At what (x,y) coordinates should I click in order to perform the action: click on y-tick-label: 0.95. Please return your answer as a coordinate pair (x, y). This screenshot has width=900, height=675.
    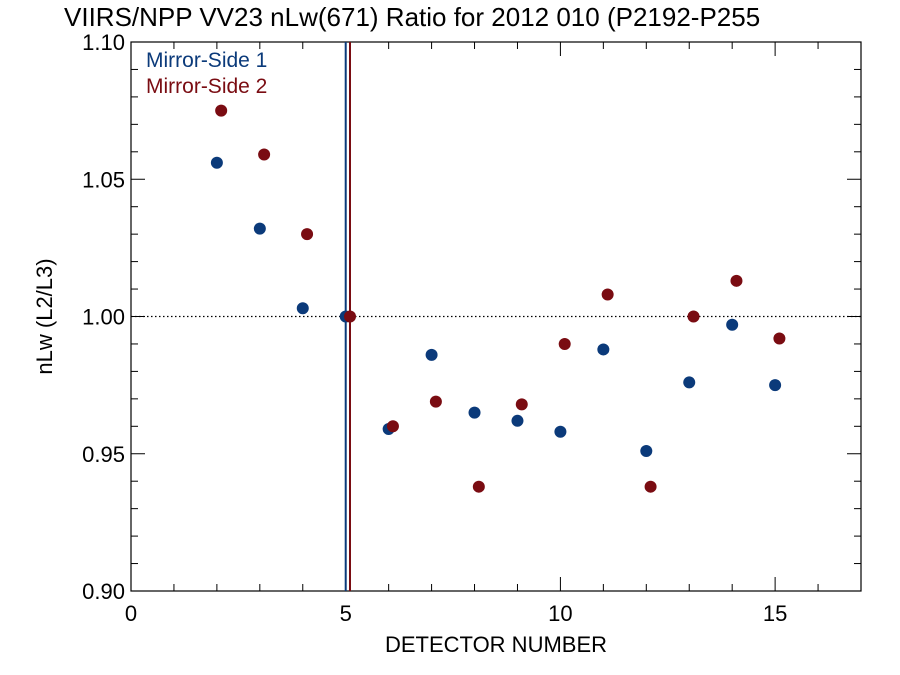
    Looking at the image, I should click on (103, 454).